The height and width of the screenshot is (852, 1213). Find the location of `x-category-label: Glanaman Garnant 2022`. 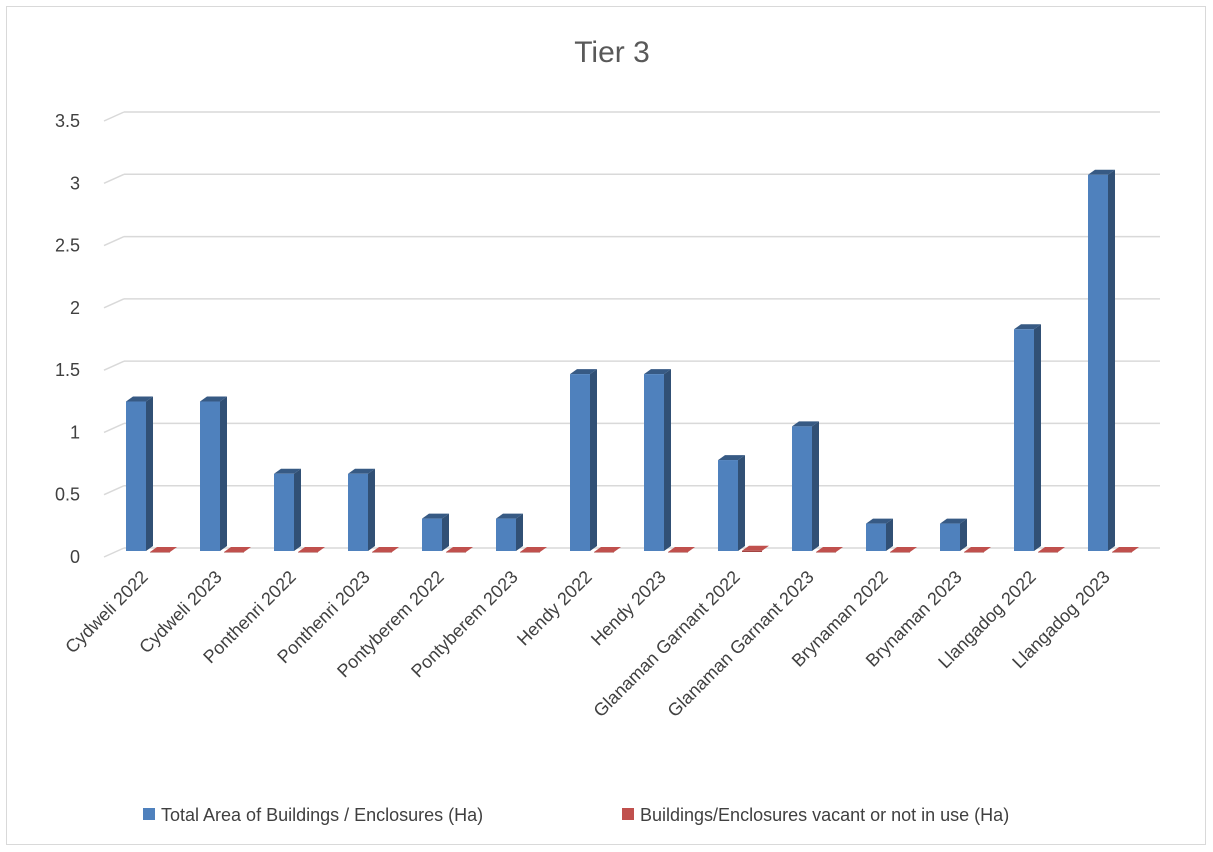

x-category-label: Glanaman Garnant 2022 is located at coordinates (667, 644).